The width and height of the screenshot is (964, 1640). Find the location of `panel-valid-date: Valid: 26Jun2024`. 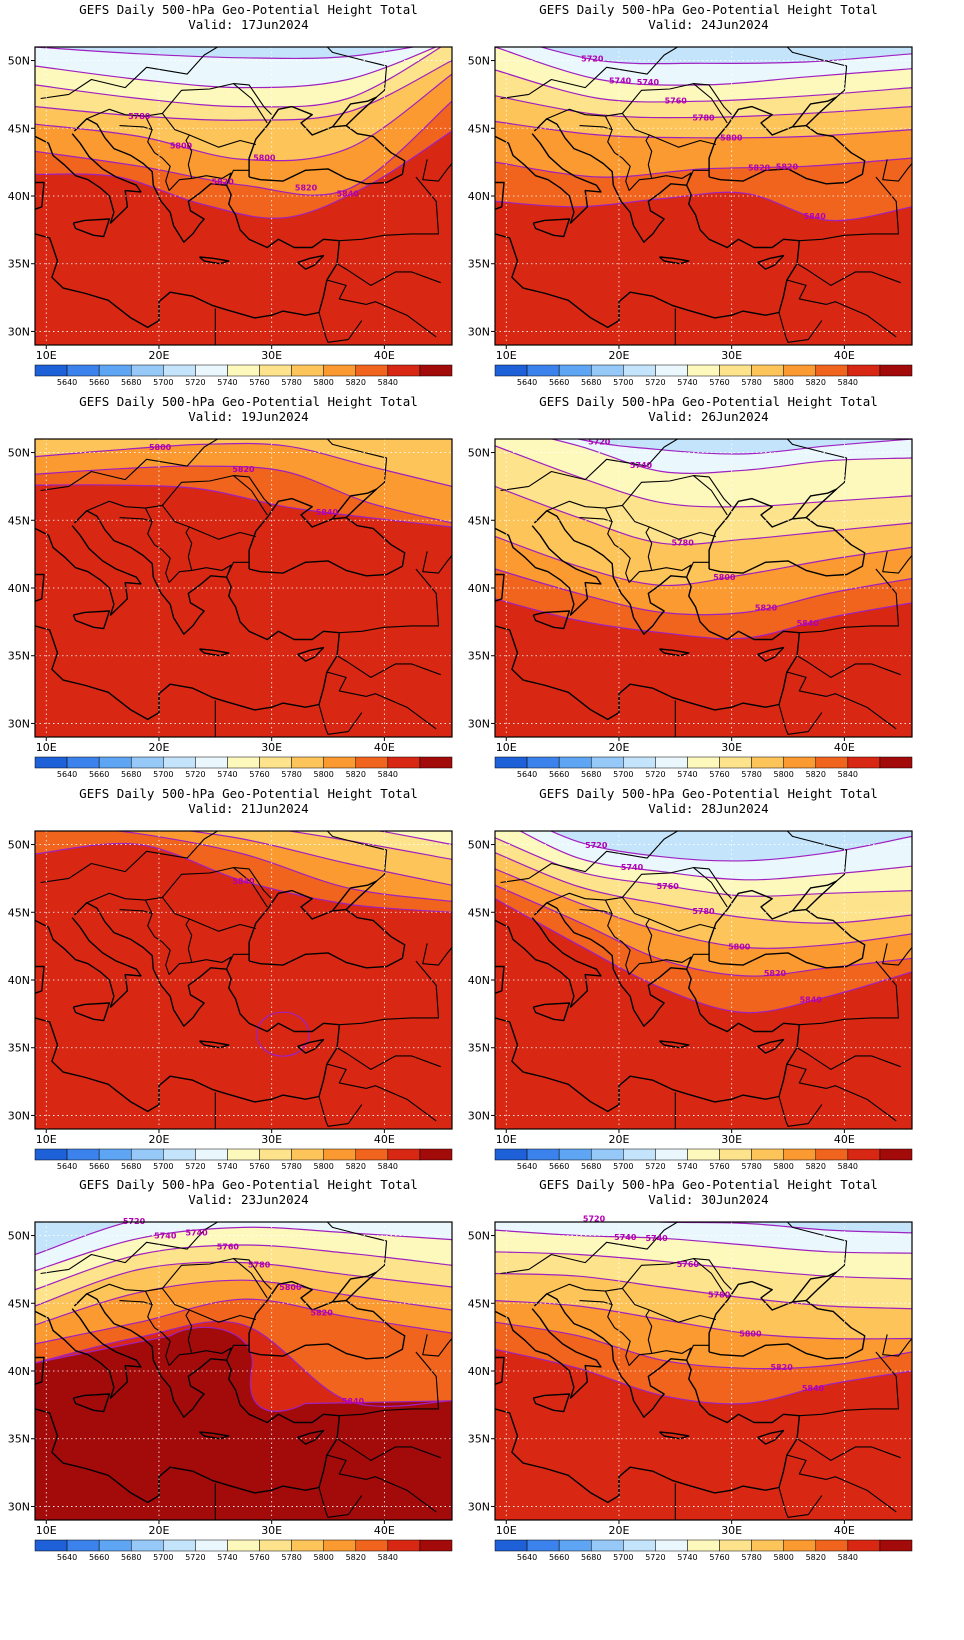

panel-valid-date: Valid: 26Jun2024 is located at coordinates (708, 416).